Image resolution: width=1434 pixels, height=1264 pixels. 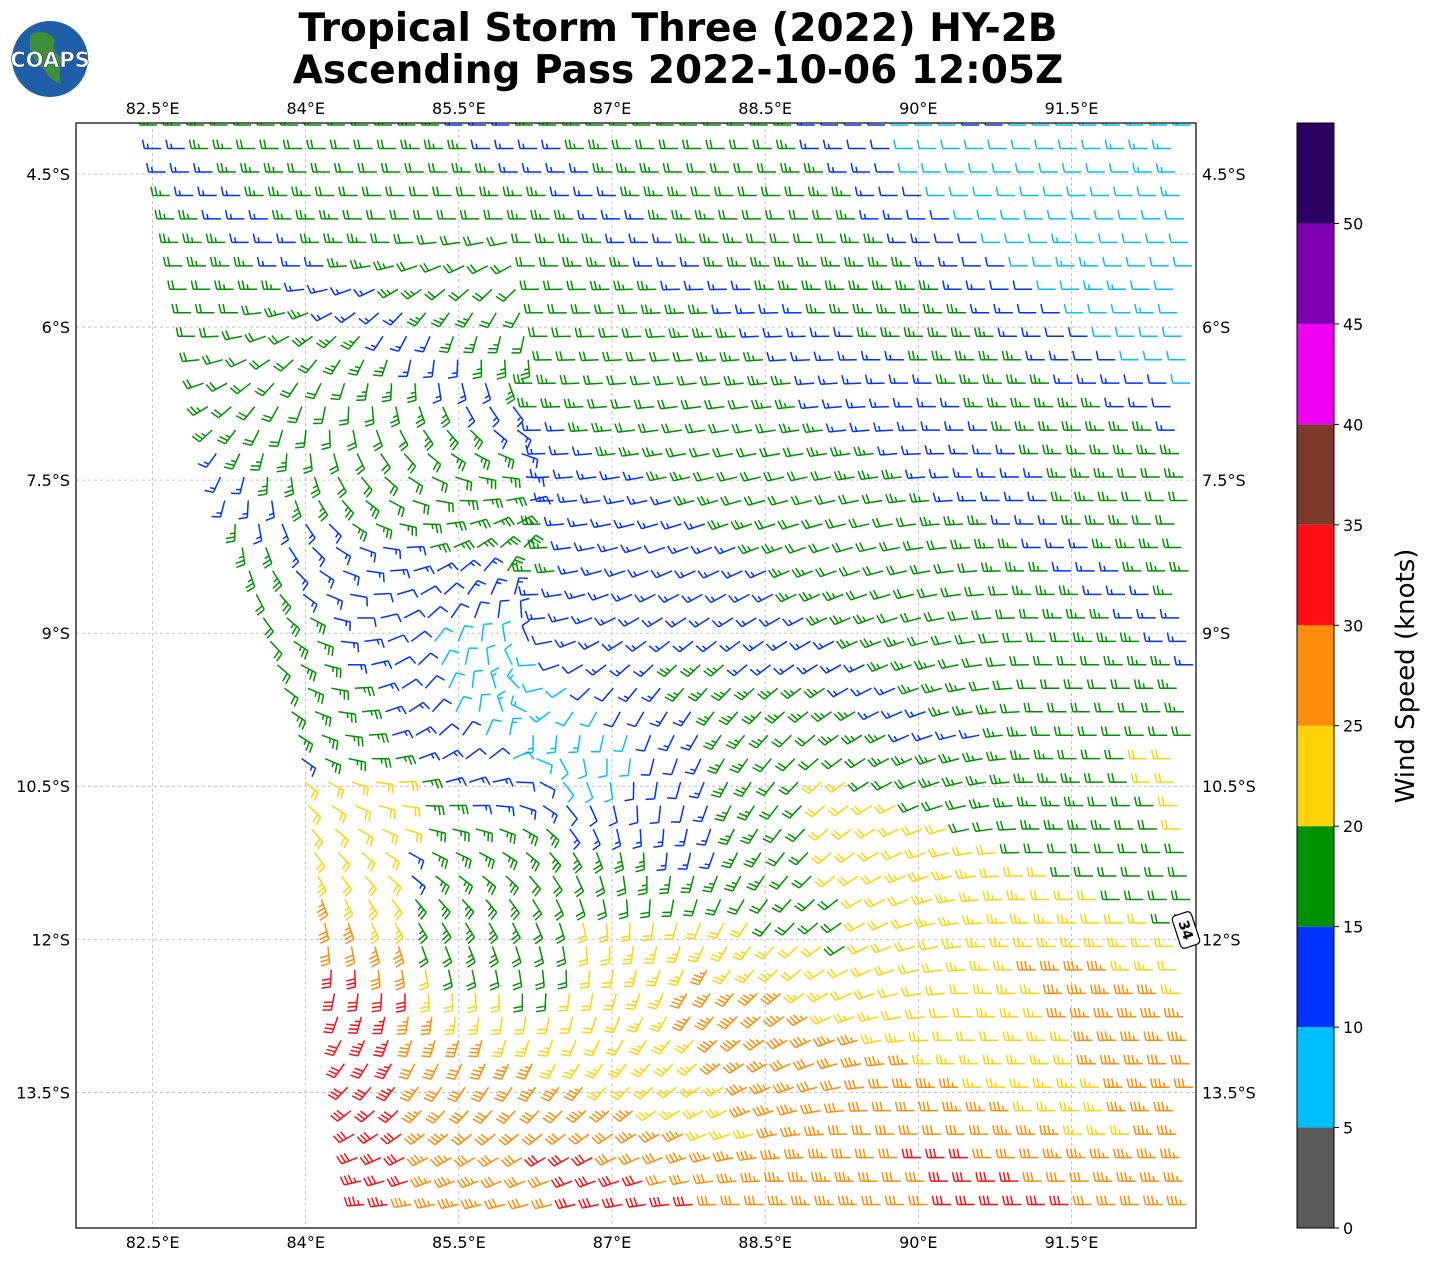 I want to click on lon-tick-label-bottom: 84°E, so click(x=305, y=1242).